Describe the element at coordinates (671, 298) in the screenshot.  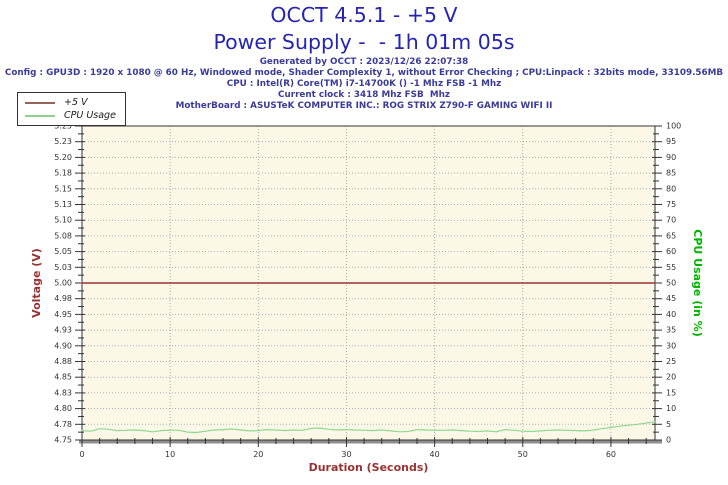
I see `svg-text: 45` at that location.